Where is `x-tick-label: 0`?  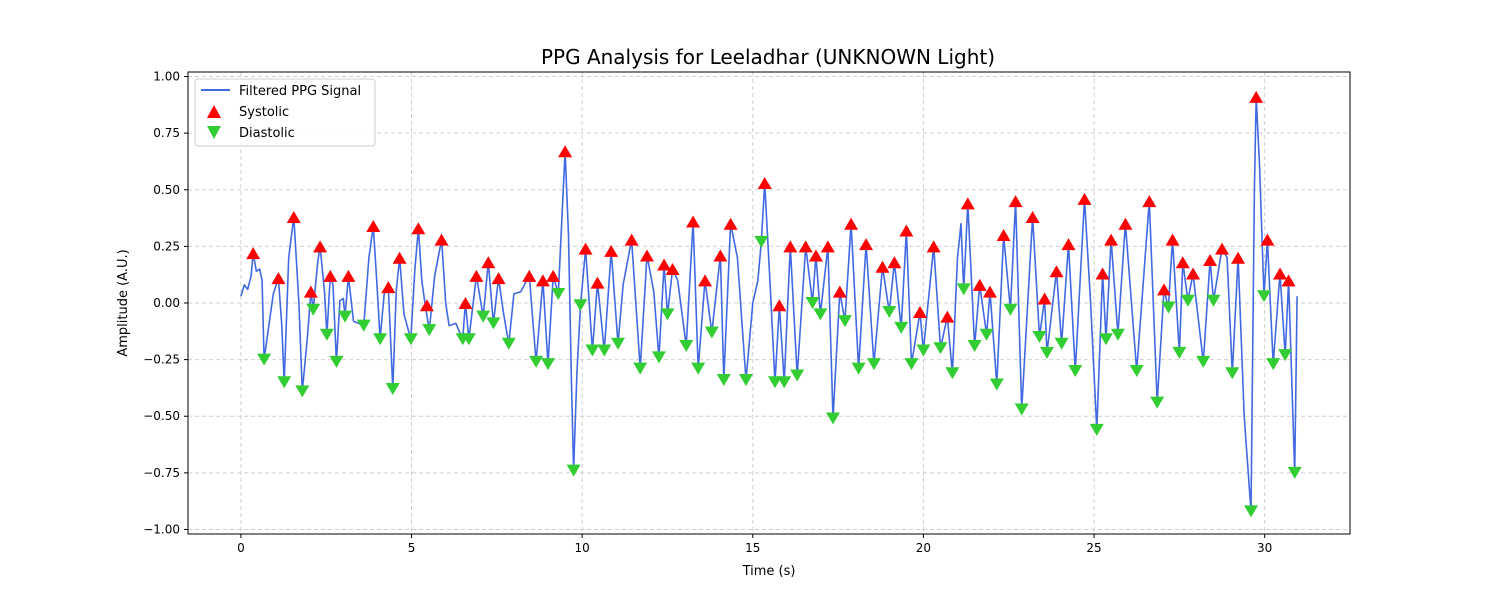 x-tick-label: 0 is located at coordinates (241, 548).